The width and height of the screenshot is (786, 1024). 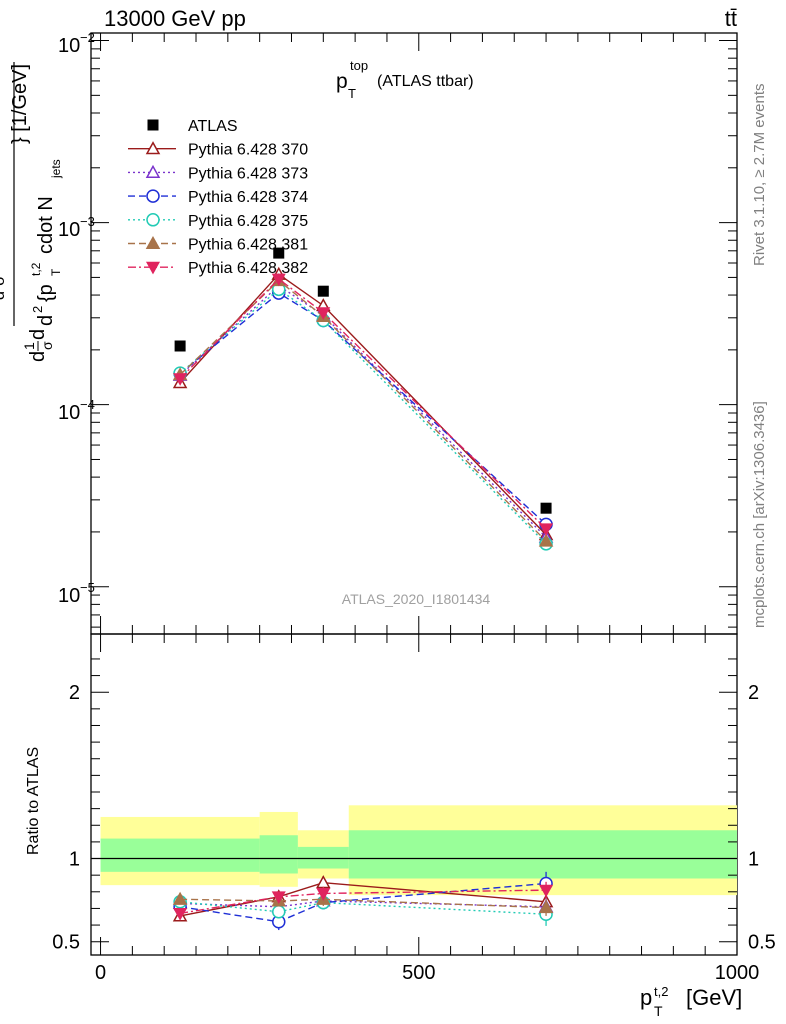 I want to click on svg-text: (ATLAS ttbar), so click(x=425, y=81).